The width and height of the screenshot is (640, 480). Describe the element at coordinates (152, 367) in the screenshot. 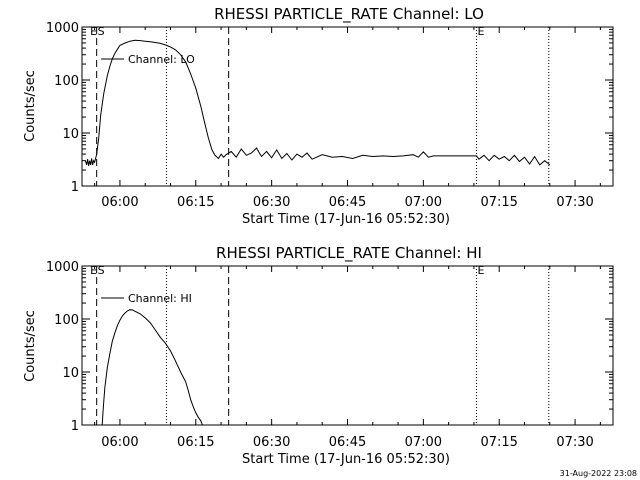

I see `series-line` at that location.